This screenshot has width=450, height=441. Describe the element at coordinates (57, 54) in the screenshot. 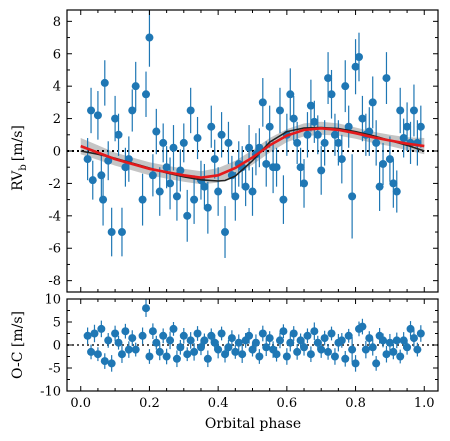

I see `rv-y-tick-label: 6` at that location.